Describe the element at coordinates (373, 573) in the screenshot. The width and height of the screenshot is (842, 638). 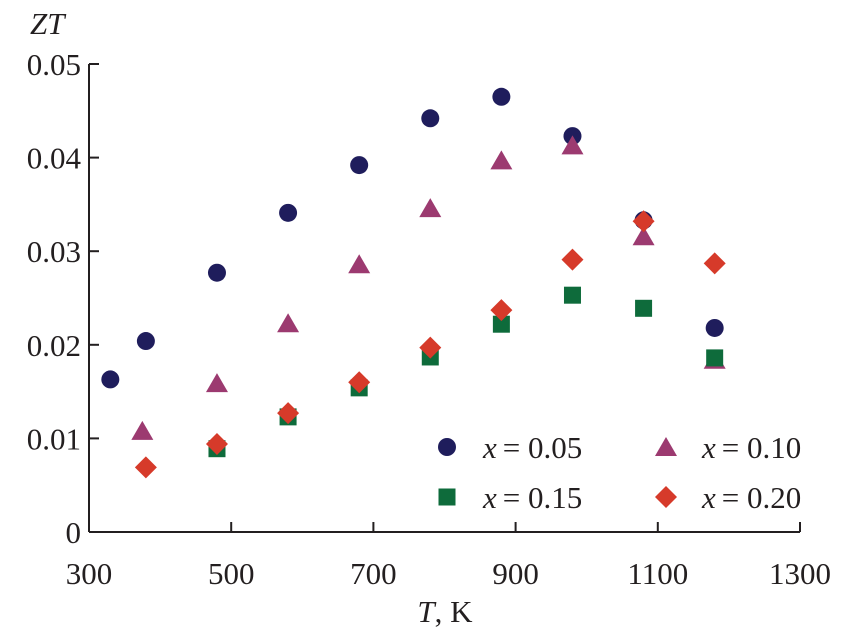
I see `x-tick-label: 700` at that location.